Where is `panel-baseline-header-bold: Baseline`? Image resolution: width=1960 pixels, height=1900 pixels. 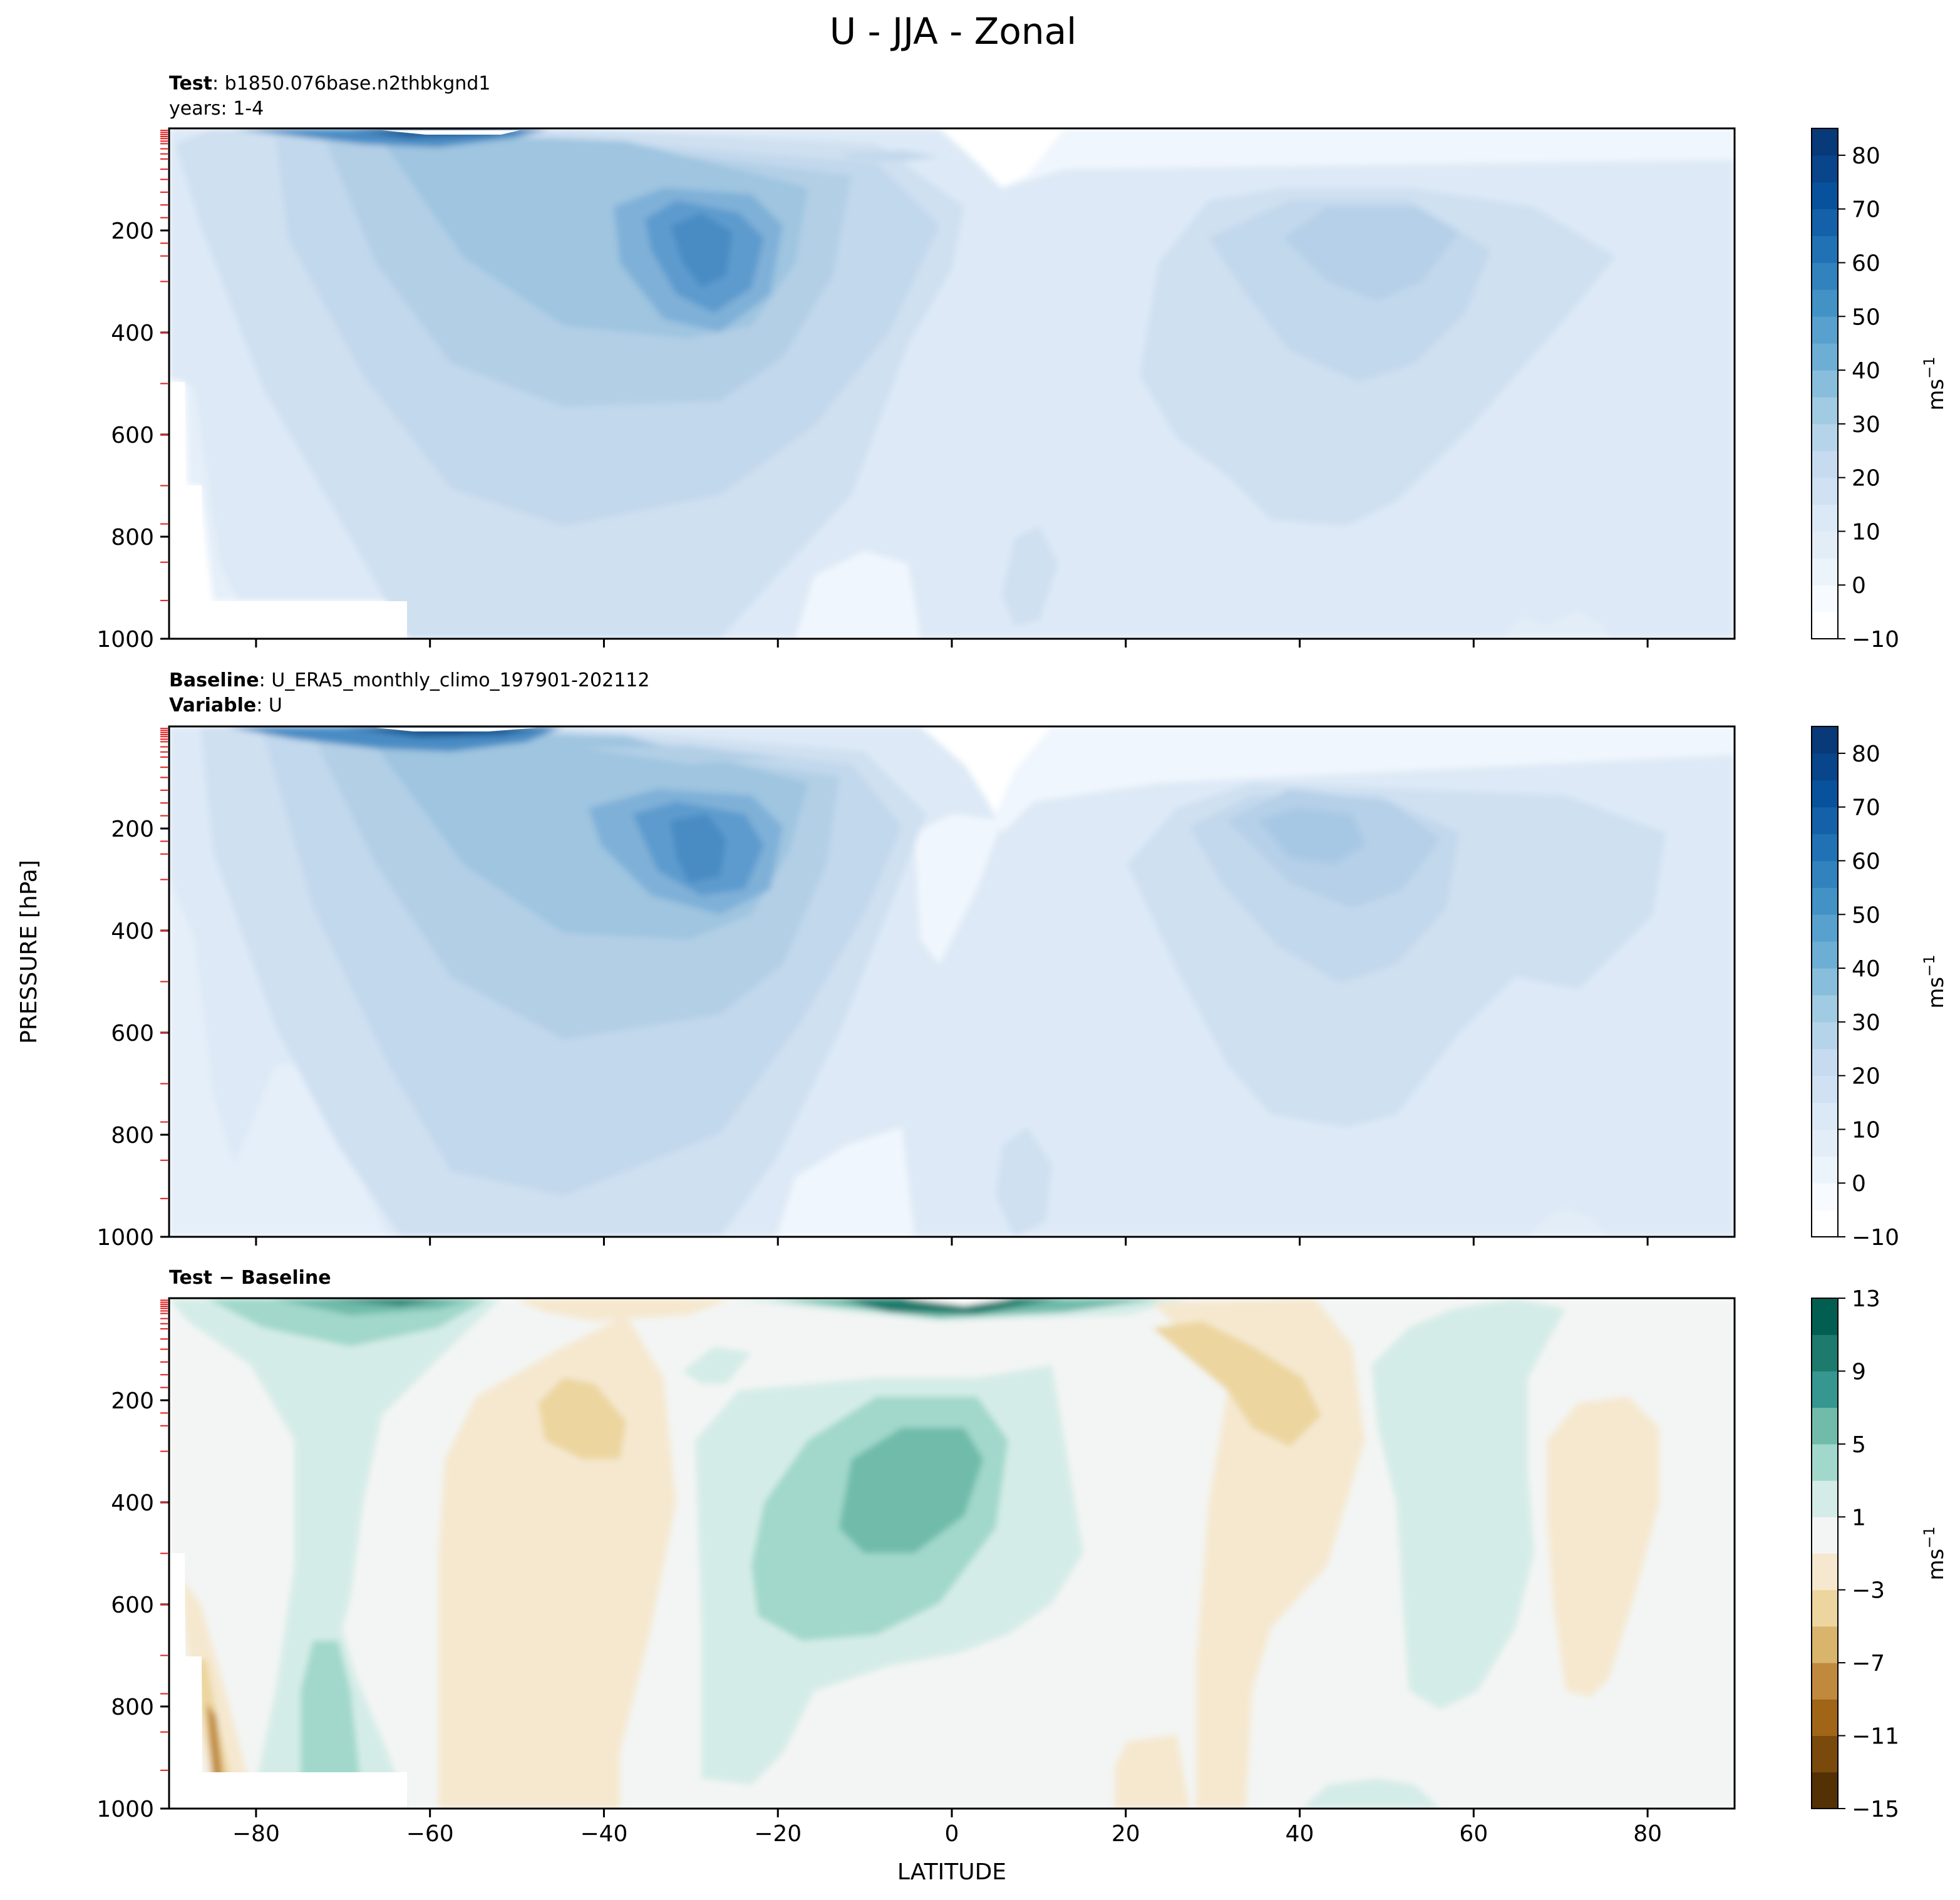
panel-baseline-header-bold: Baseline is located at coordinates (214, 680).